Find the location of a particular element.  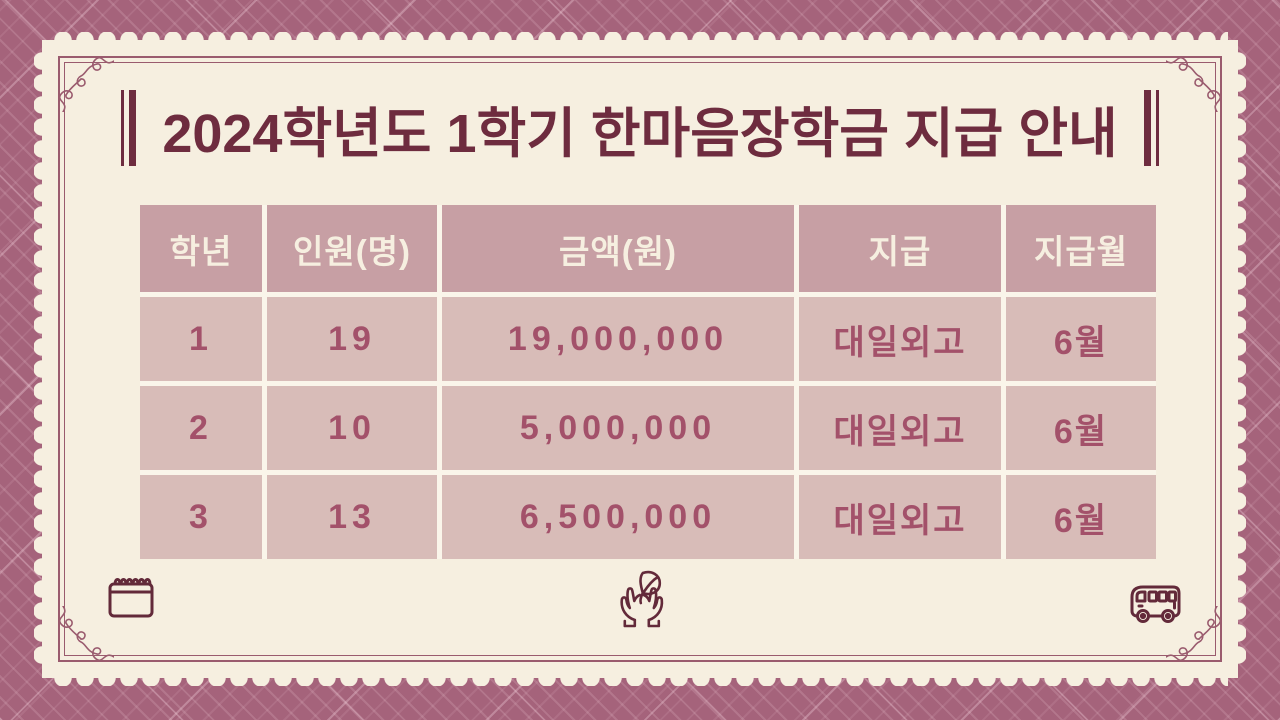

table-cell-amount: 6,500,000 is located at coordinates (618, 517).